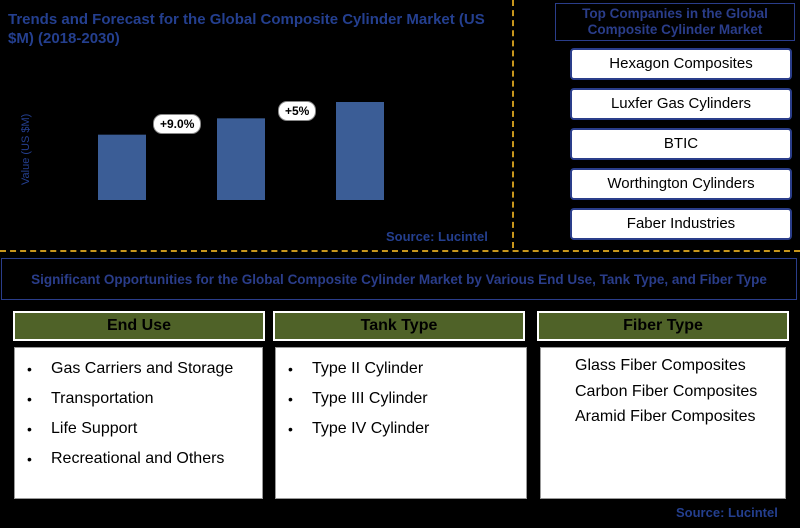  What do you see at coordinates (401, 429) in the screenshot?
I see `list-item: Type IV Cylinder` at bounding box center [401, 429].